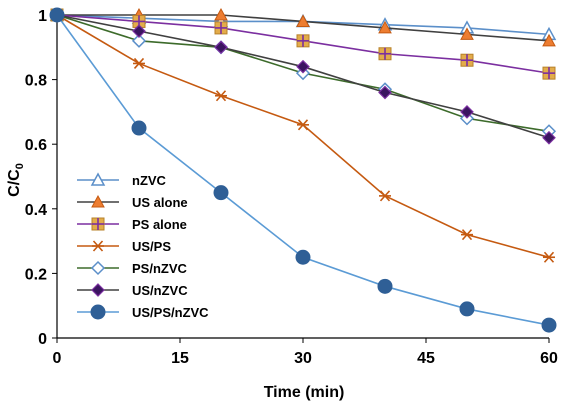 Image resolution: width=563 pixels, height=405 pixels. What do you see at coordinates (160, 268) in the screenshot?
I see `legend-label: PS/nZVC` at bounding box center [160, 268].